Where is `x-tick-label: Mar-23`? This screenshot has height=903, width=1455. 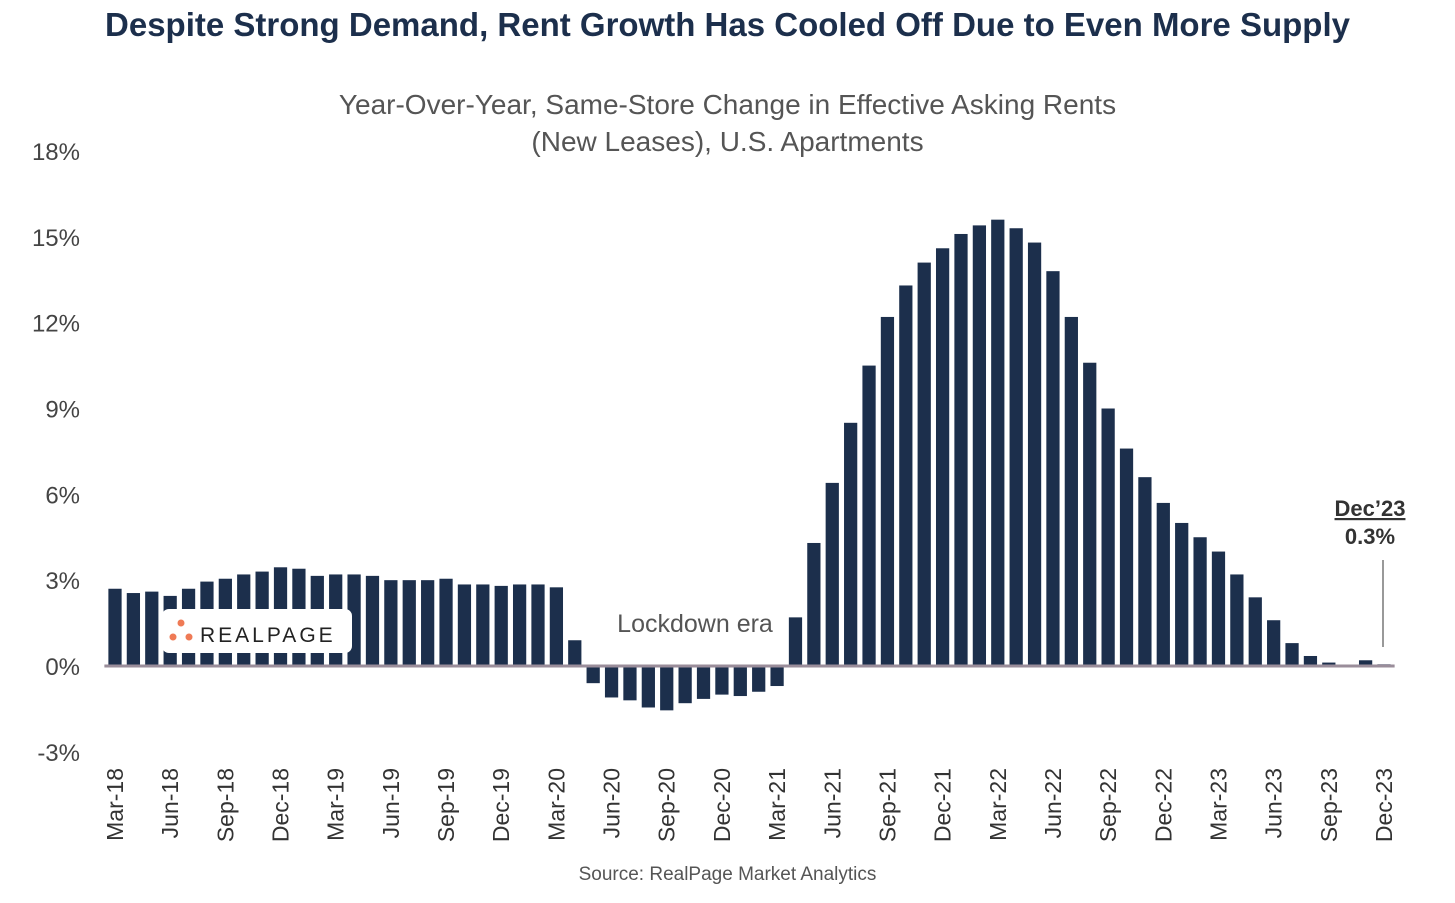 x-tick-label: Mar-23 is located at coordinates (1218, 804).